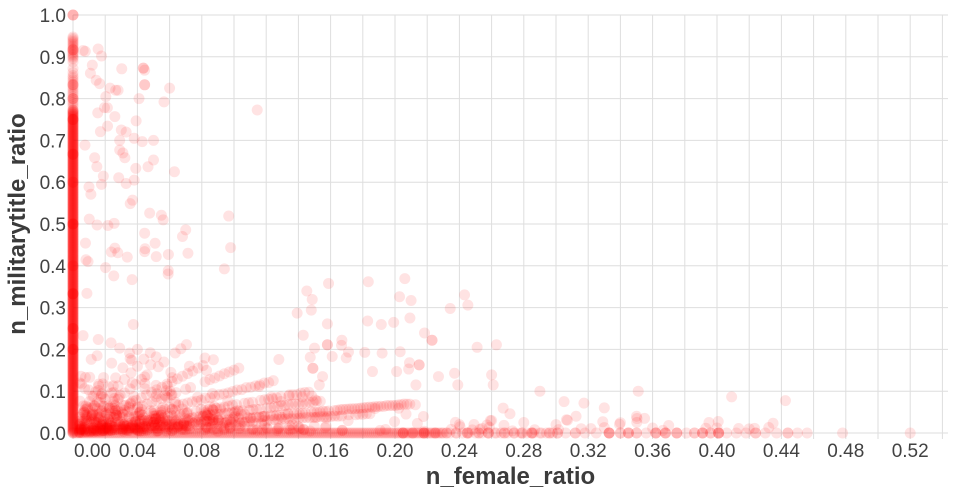 Image resolution: width=960 pixels, height=500 pixels. What do you see at coordinates (588, 451) in the screenshot?
I see `x-tick-label: 0.32` at bounding box center [588, 451].